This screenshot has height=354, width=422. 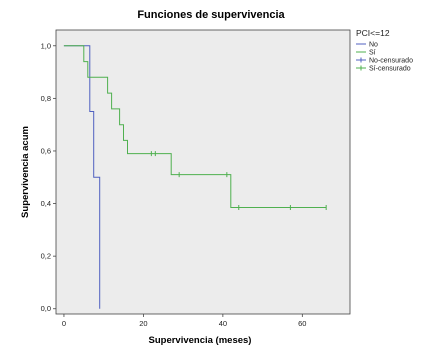 What do you see at coordinates (302, 323) in the screenshot?
I see `x-tick-label: 60` at bounding box center [302, 323].